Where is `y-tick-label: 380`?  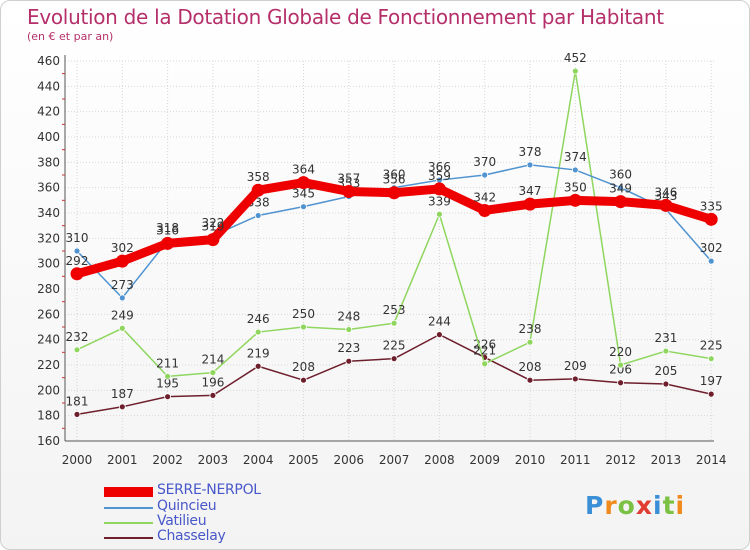
y-tick-label: 380 is located at coordinates (48, 162).